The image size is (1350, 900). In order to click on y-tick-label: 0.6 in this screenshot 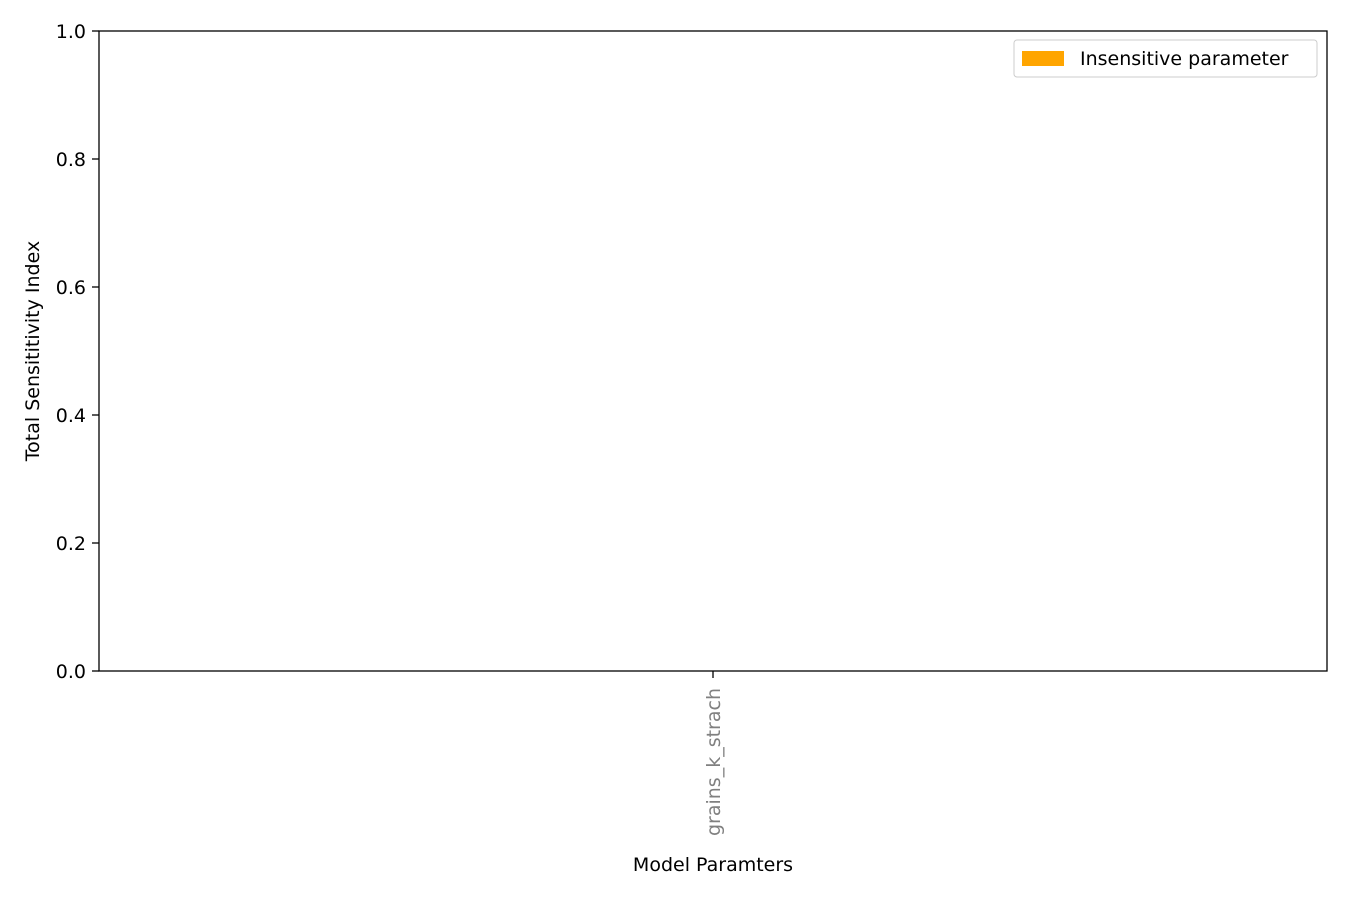, I will do `click(71, 288)`.